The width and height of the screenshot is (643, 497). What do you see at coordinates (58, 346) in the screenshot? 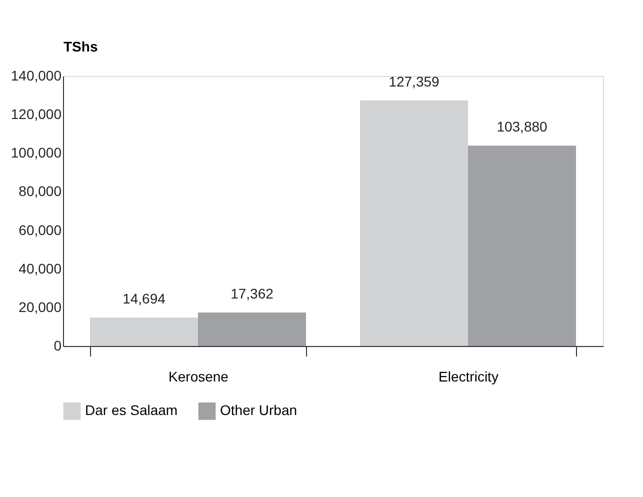
I see `y-tick-label: 0` at bounding box center [58, 346].